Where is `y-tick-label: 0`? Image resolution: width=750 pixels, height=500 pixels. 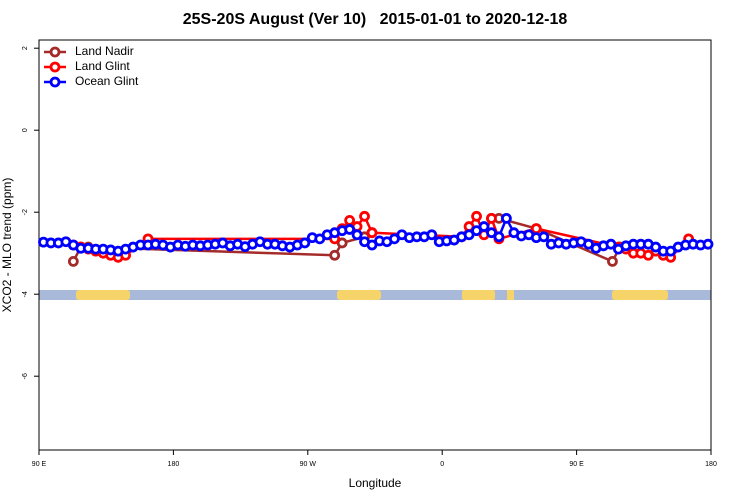 y-tick-label: 0 is located at coordinates (25, 130).